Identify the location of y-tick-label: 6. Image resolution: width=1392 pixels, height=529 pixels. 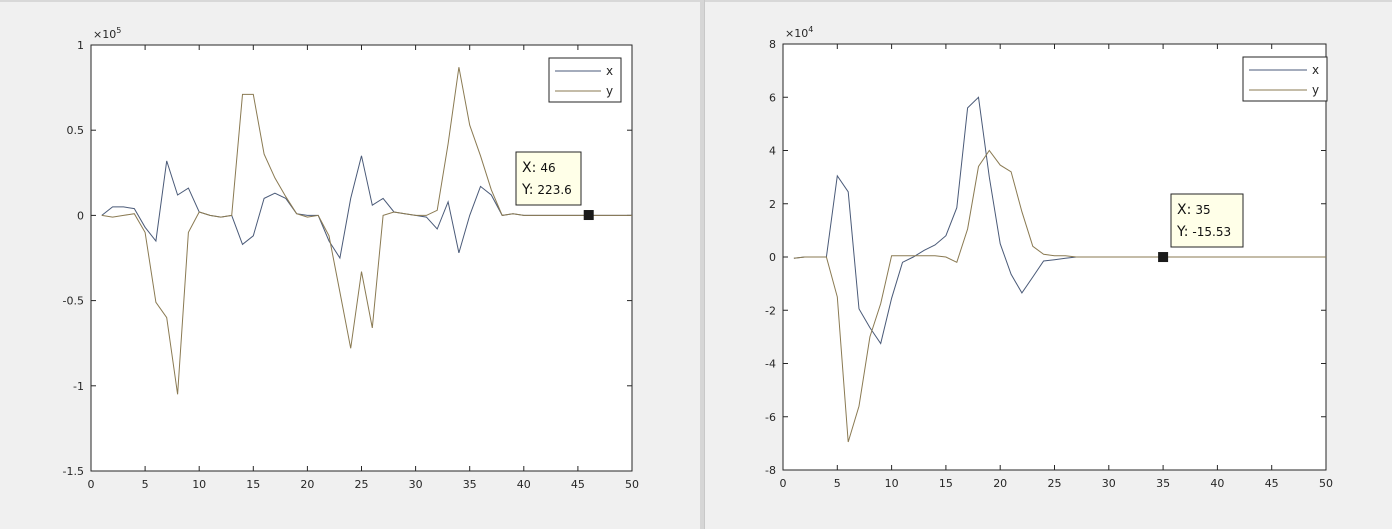
(772, 97).